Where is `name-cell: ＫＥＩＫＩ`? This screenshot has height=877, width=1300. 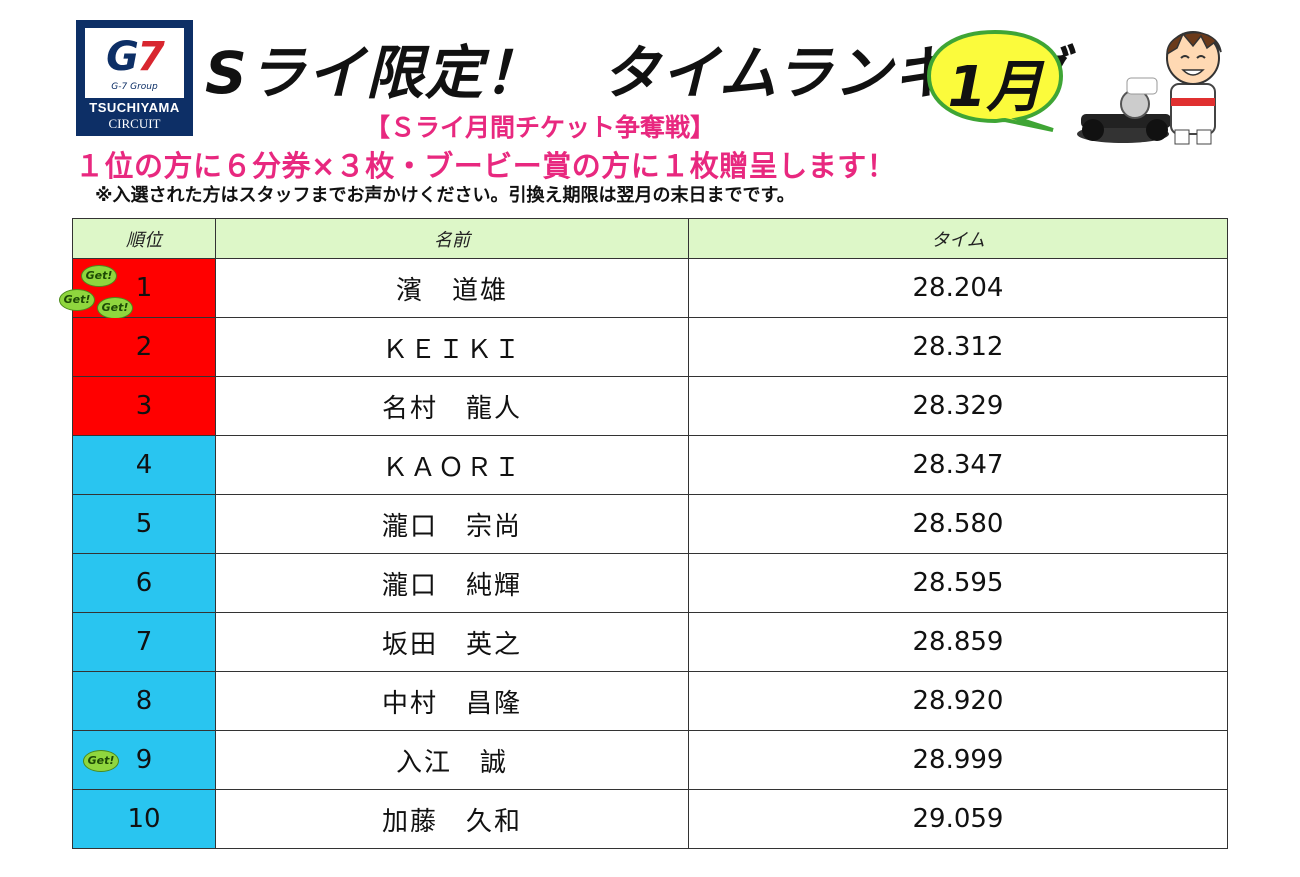
name-cell: ＫＥＩＫＩ is located at coordinates (452, 347).